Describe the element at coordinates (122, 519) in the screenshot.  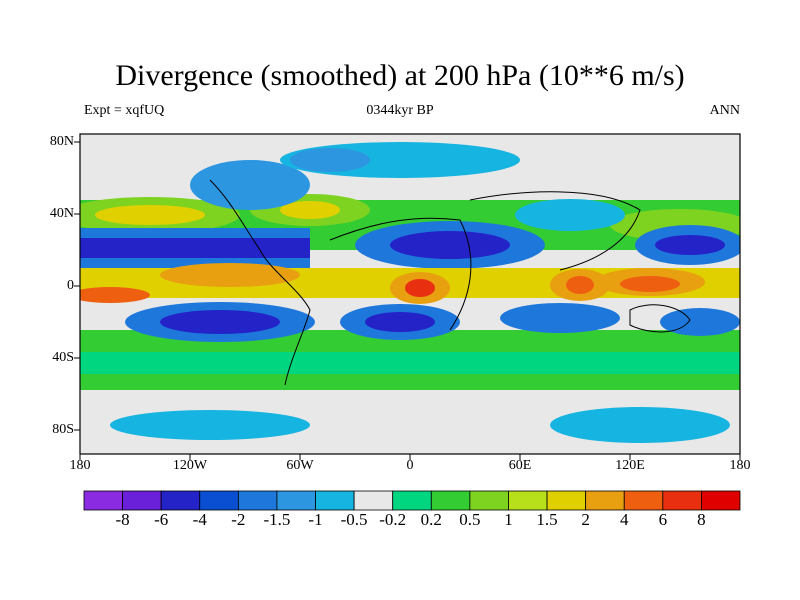
I see `colorbar-label: -8` at that location.